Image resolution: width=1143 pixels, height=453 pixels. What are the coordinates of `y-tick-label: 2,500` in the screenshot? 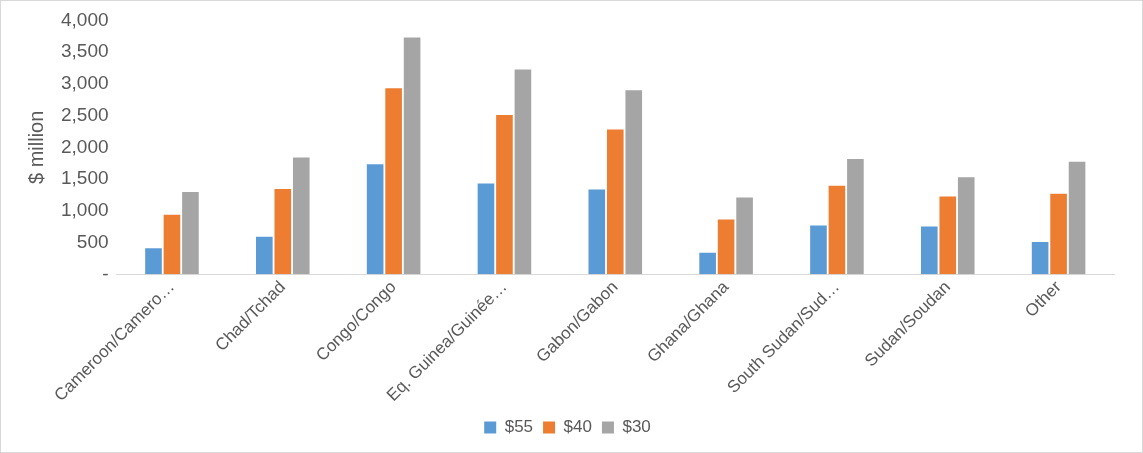 It's located at (85, 114).